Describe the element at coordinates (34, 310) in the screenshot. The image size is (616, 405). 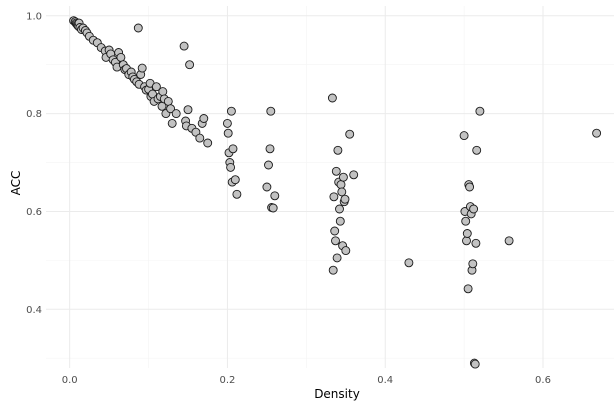
I see `y-tick-label: 0.4` at that location.